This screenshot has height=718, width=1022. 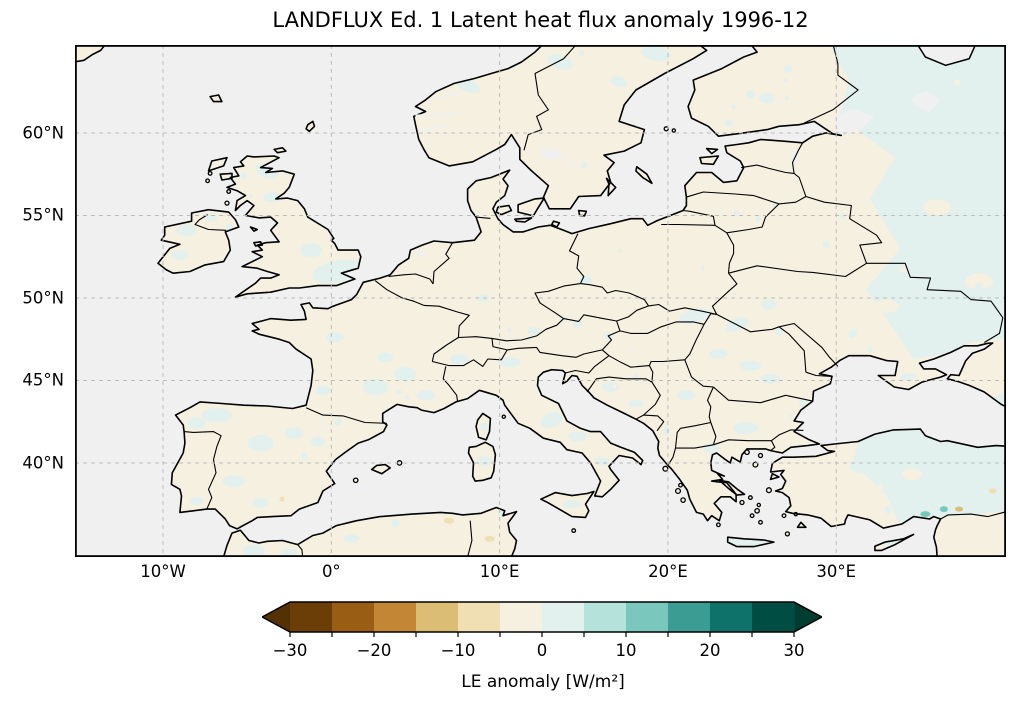 I want to click on y-tick-label: 60°N, so click(x=43, y=133).